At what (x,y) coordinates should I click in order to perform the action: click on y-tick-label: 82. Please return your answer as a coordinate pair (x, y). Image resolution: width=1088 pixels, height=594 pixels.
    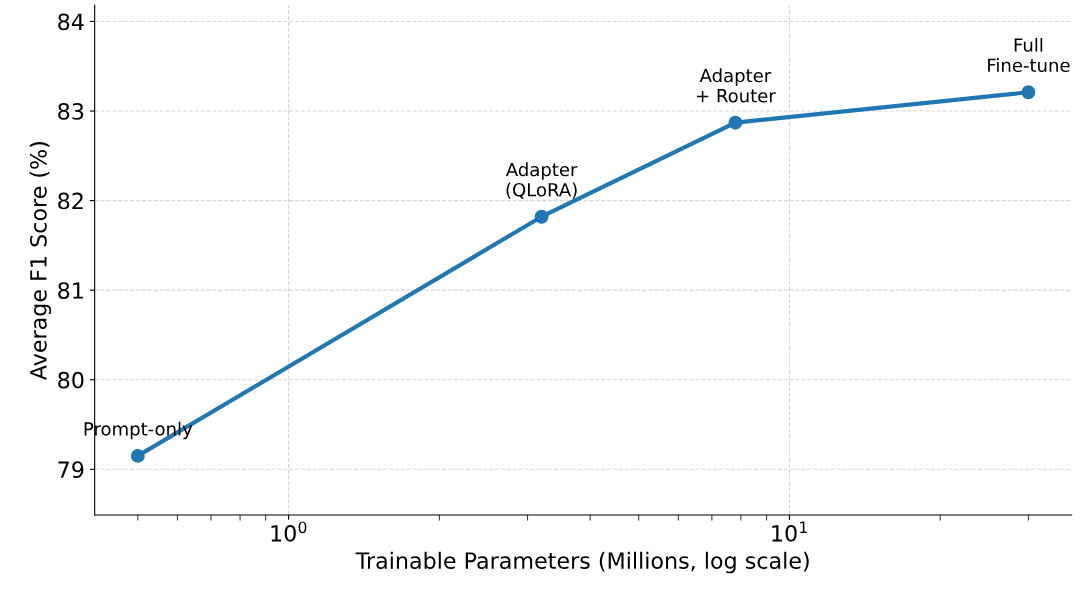
    Looking at the image, I should click on (70, 201).